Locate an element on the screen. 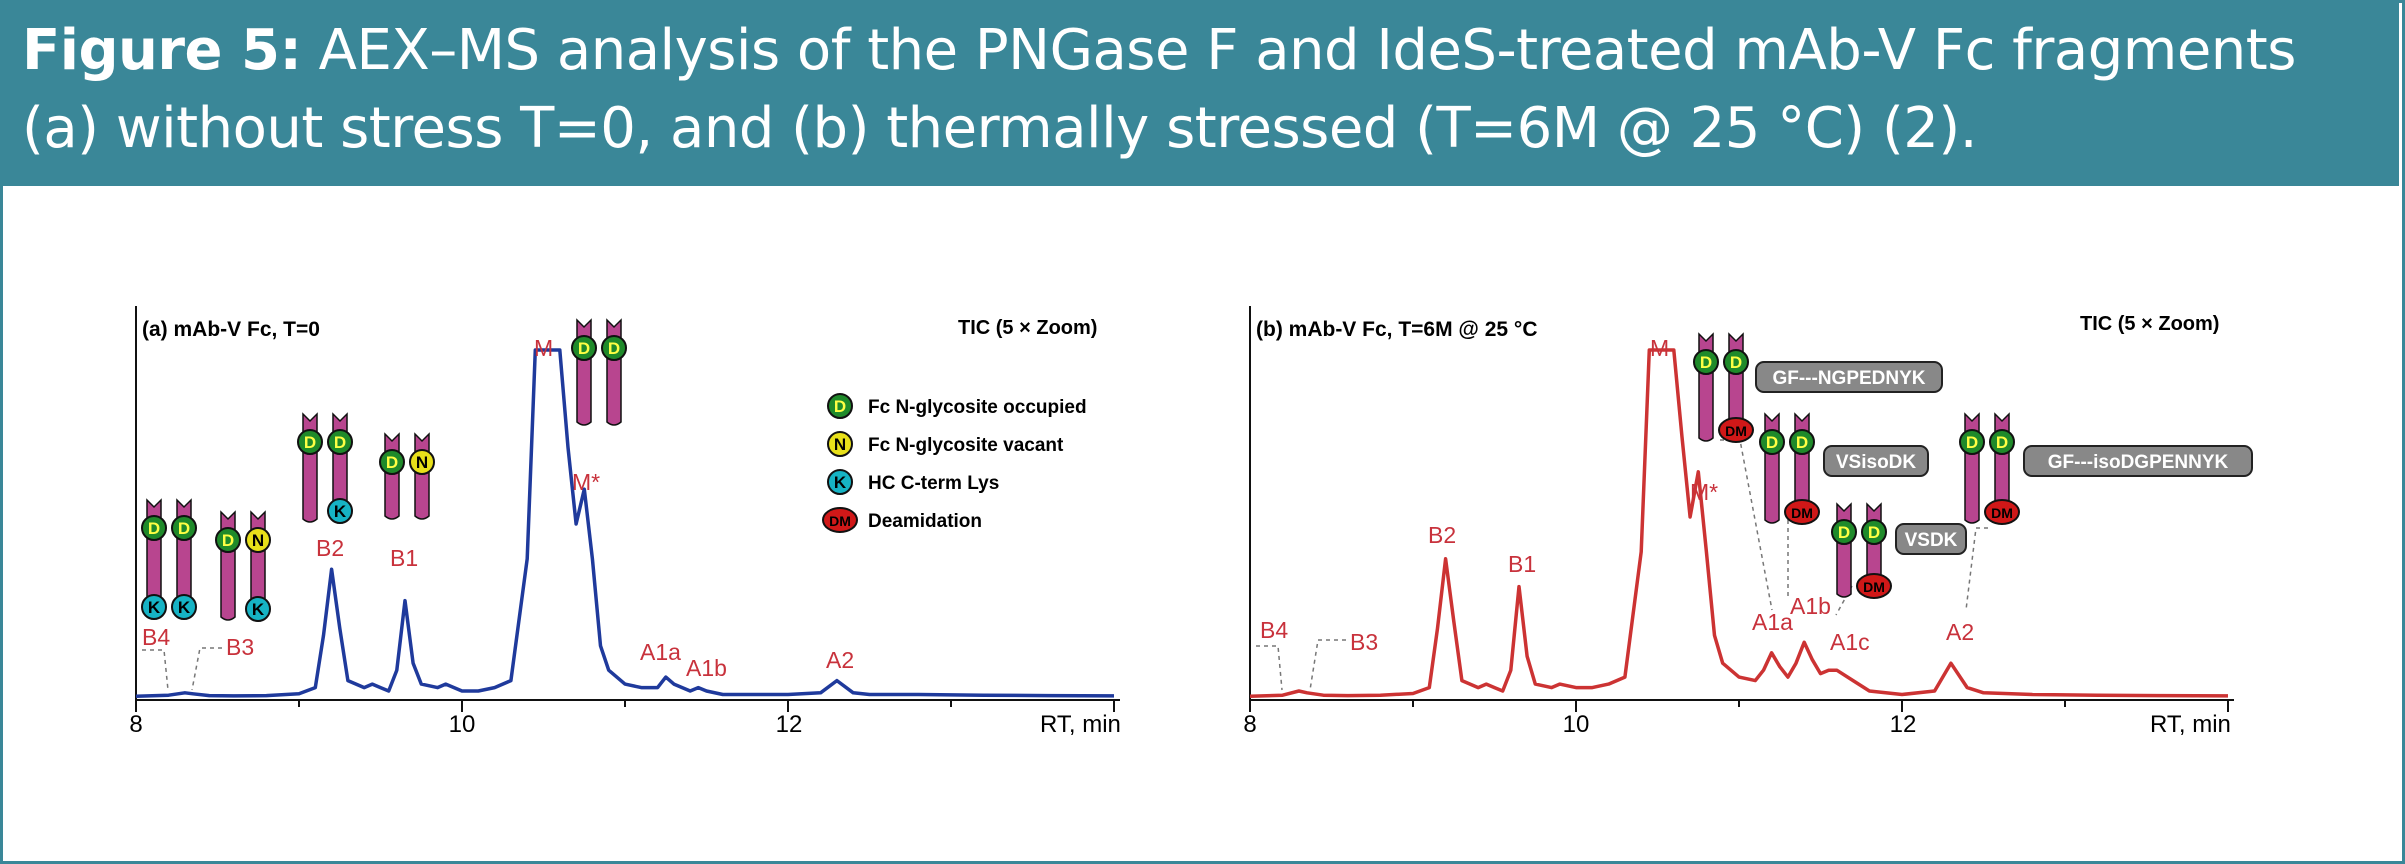  a1c-leader-b is located at coordinates (1844, 600).